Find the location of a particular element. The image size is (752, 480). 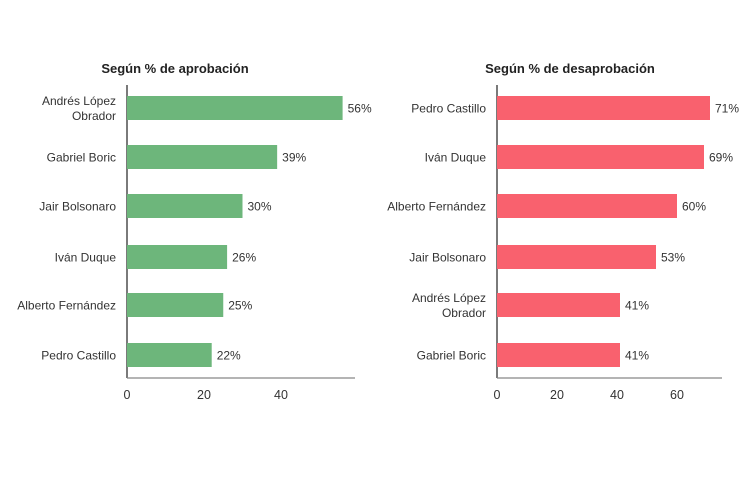

chart-2-data-label: 71% is located at coordinates (727, 109).